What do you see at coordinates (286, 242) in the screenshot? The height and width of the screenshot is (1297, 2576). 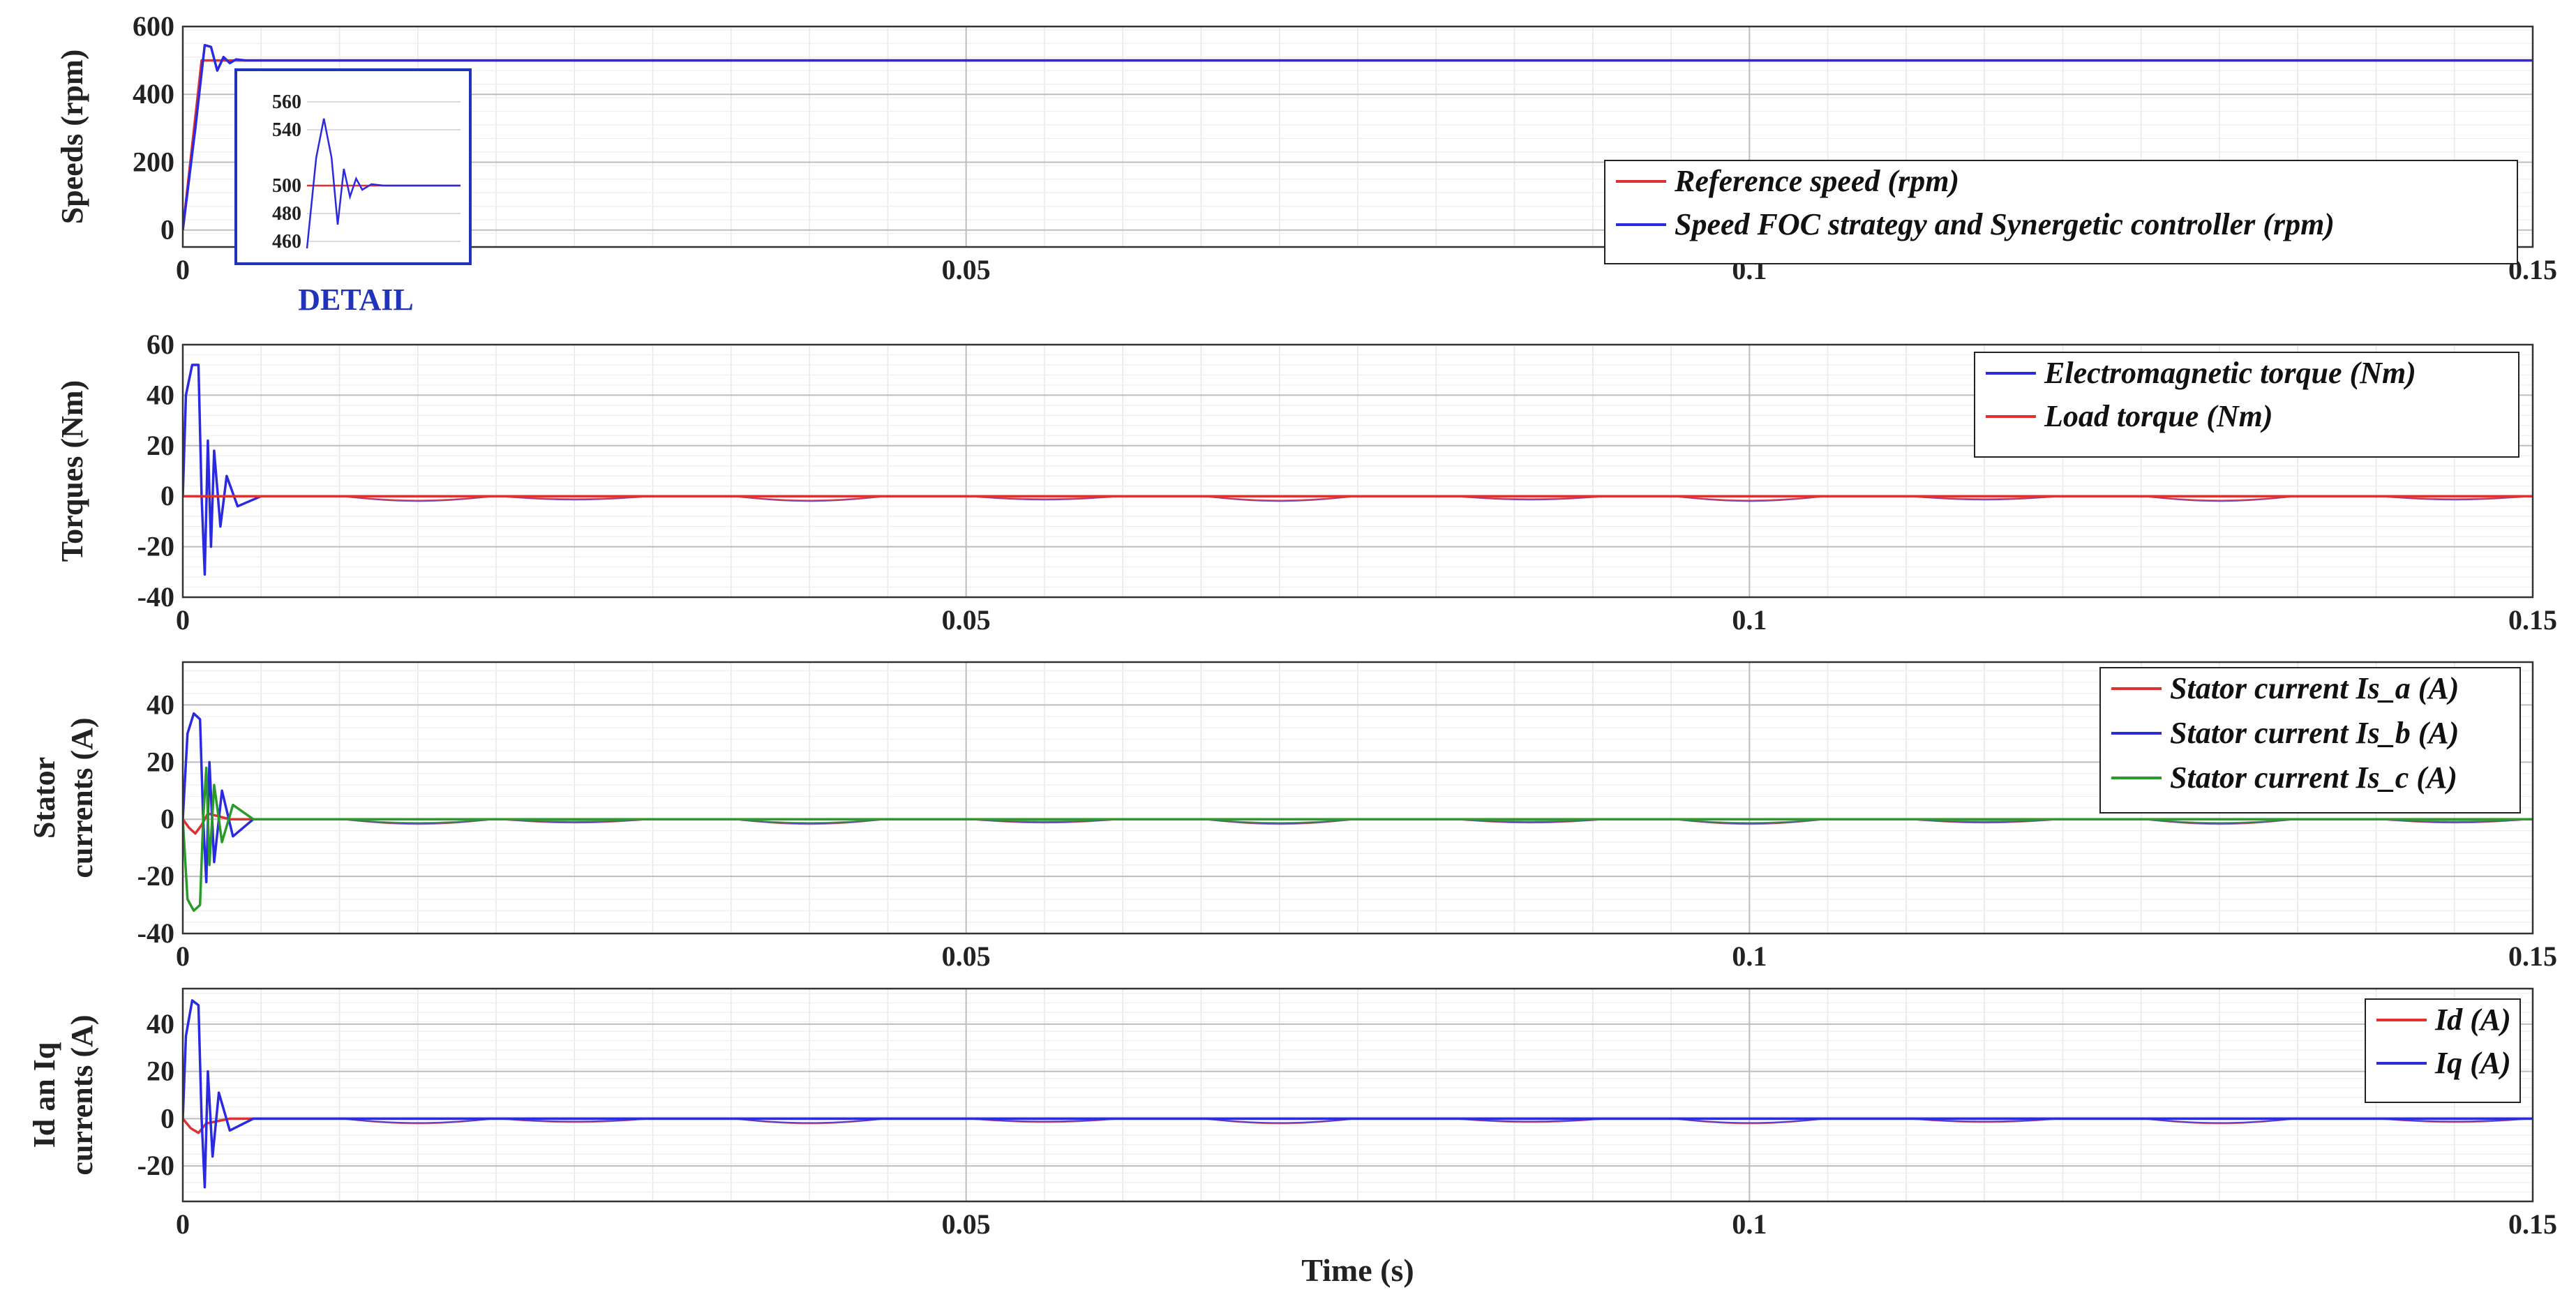 I see `inset-y-tick-label: 460` at bounding box center [286, 242].